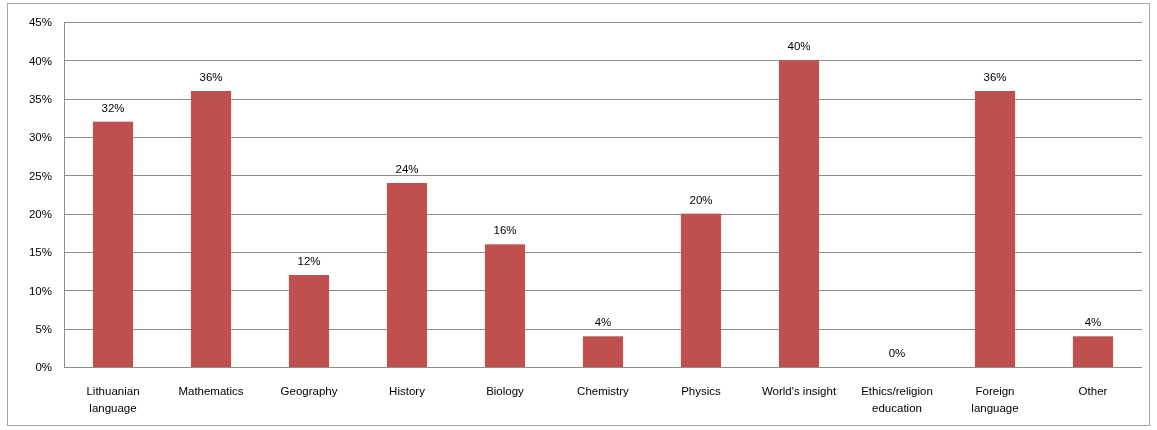 This screenshot has height=430, width=1157. I want to click on y-tick-label: 15%, so click(40, 252).